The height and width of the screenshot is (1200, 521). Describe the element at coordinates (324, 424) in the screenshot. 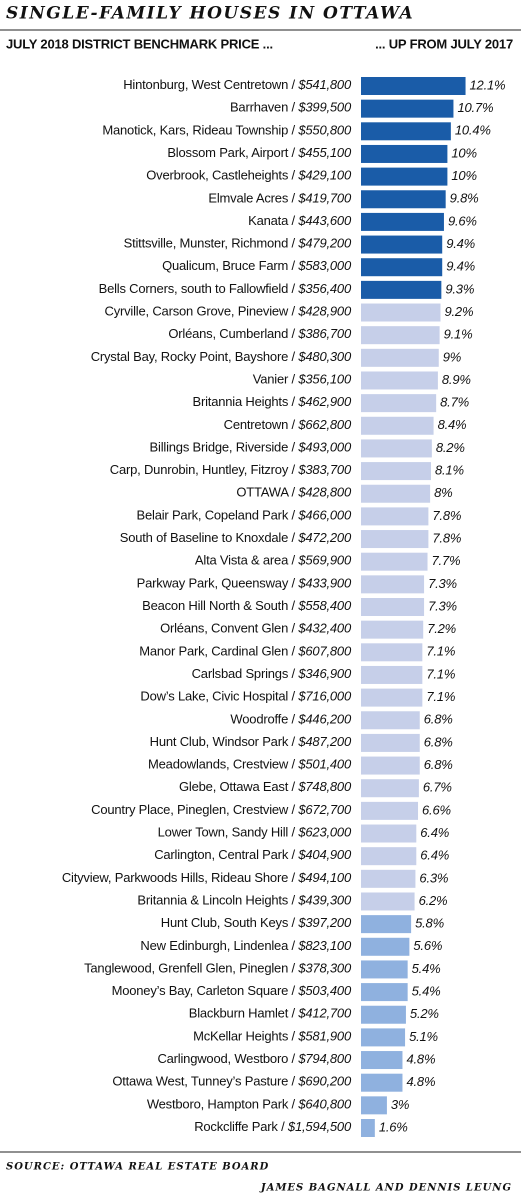

I see `price: $662,800` at that location.